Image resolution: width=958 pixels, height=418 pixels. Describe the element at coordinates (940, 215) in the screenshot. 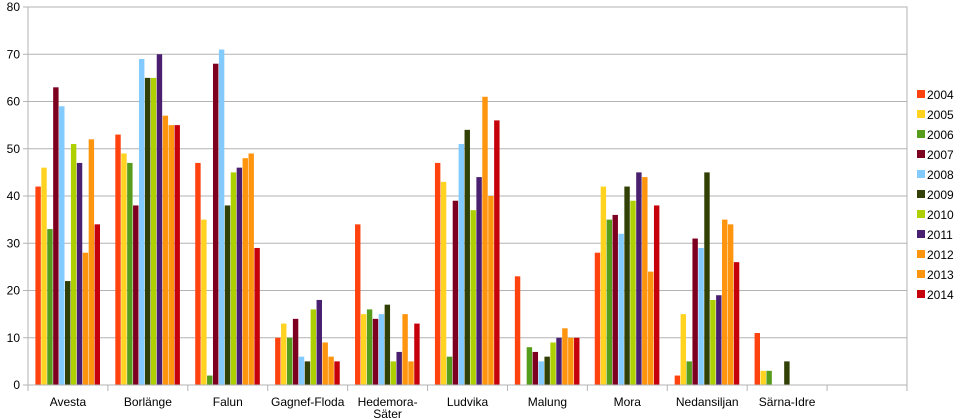

I see `legend-label-2010: 2010` at that location.